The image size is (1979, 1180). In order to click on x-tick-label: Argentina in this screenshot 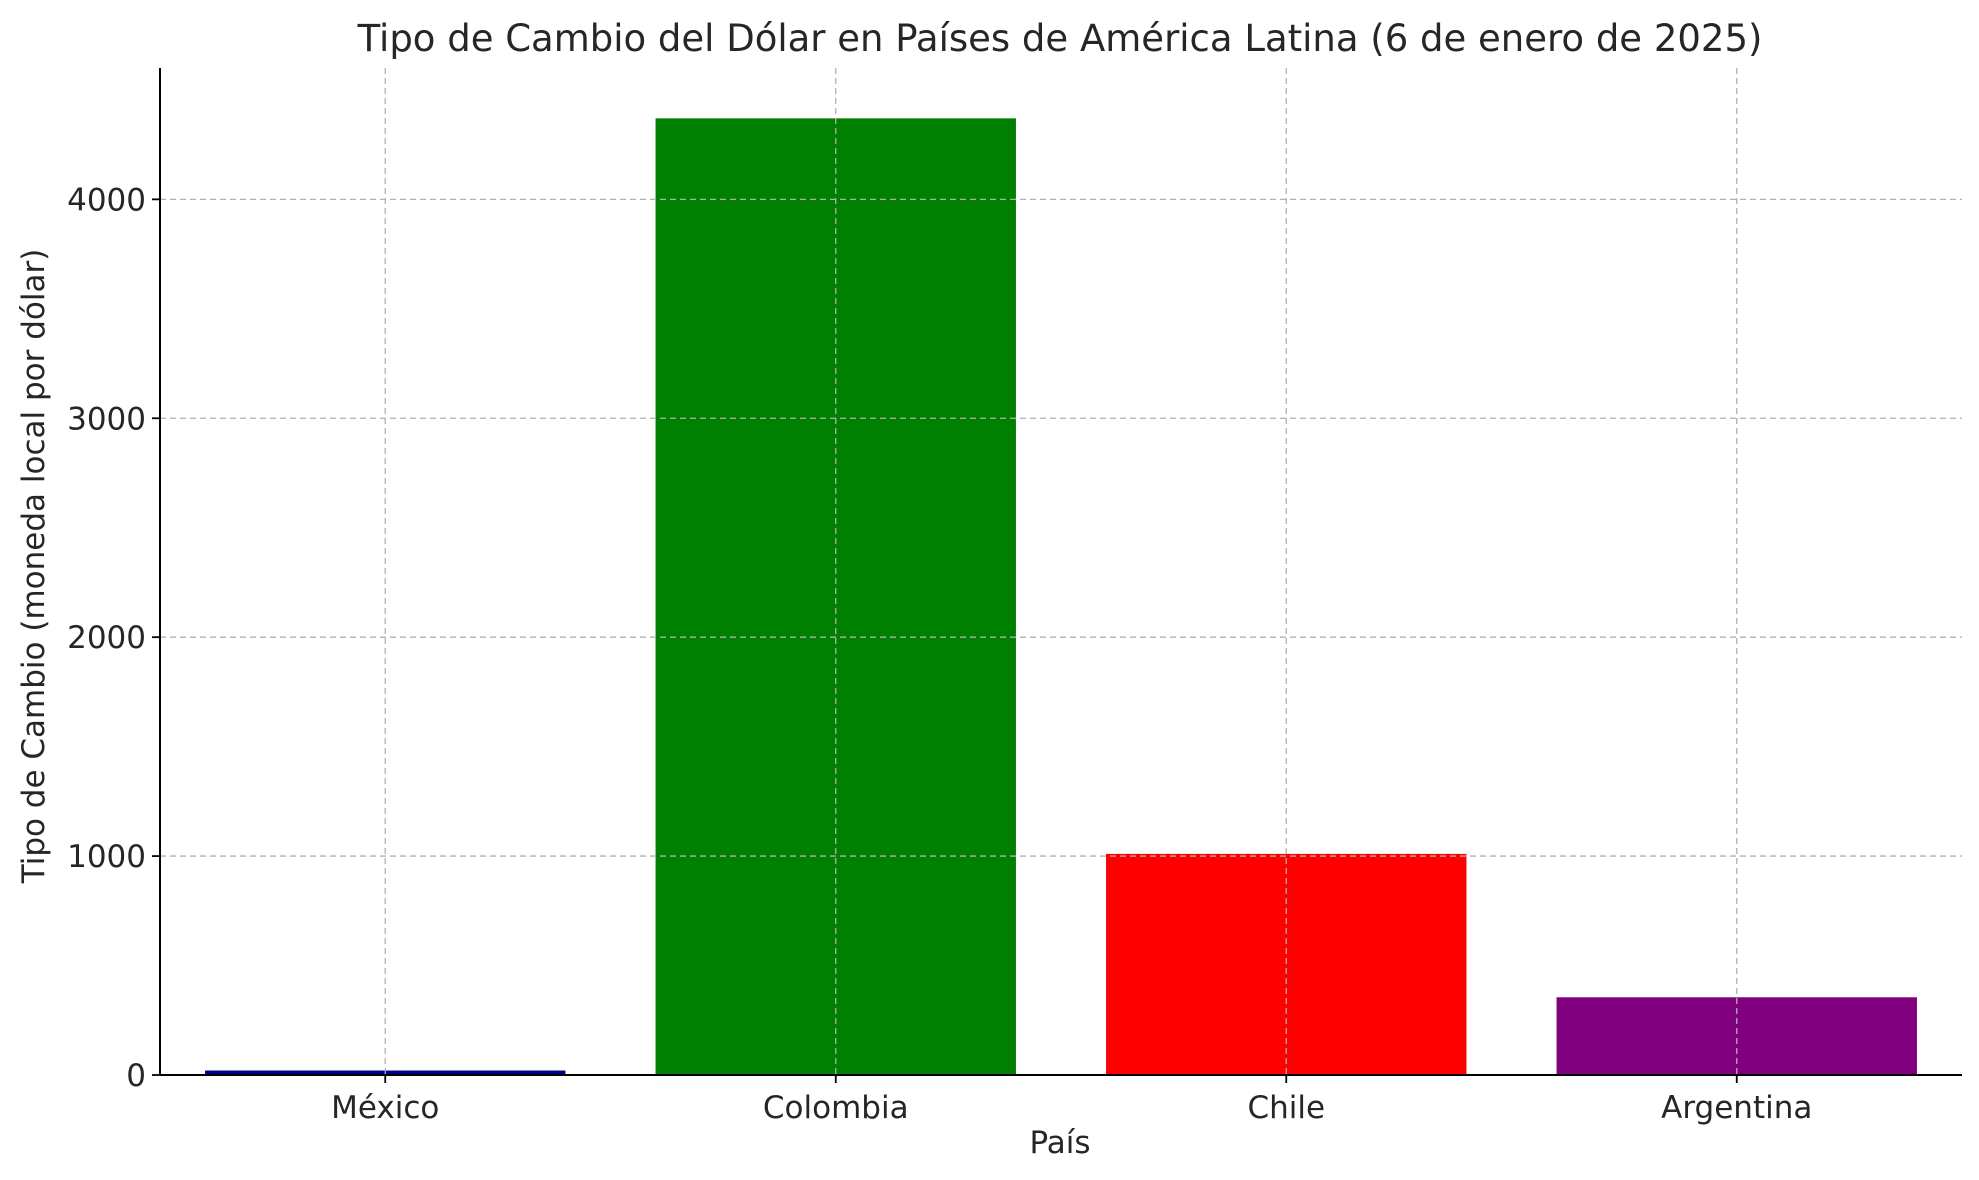, I will do `click(1736, 1108)`.